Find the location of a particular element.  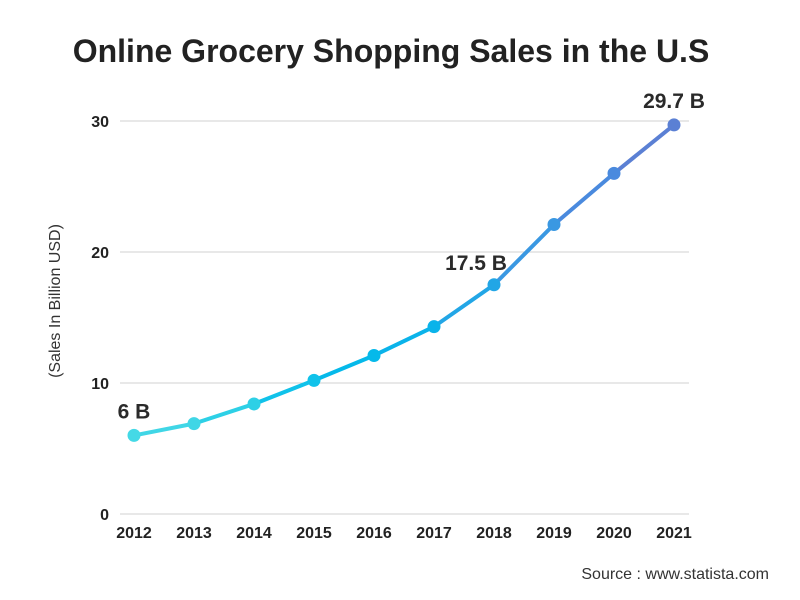

data-label: 6 B is located at coordinates (134, 411).